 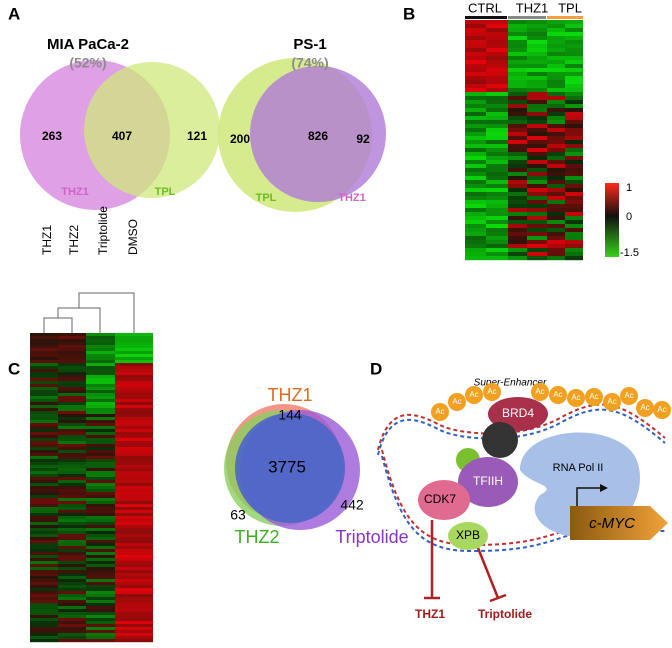 I want to click on colorbar, so click(x=612, y=220).